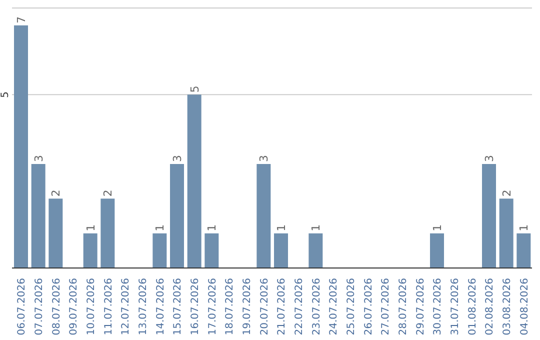  I want to click on x-tick-label: 10.07.2026, so click(91, 307).